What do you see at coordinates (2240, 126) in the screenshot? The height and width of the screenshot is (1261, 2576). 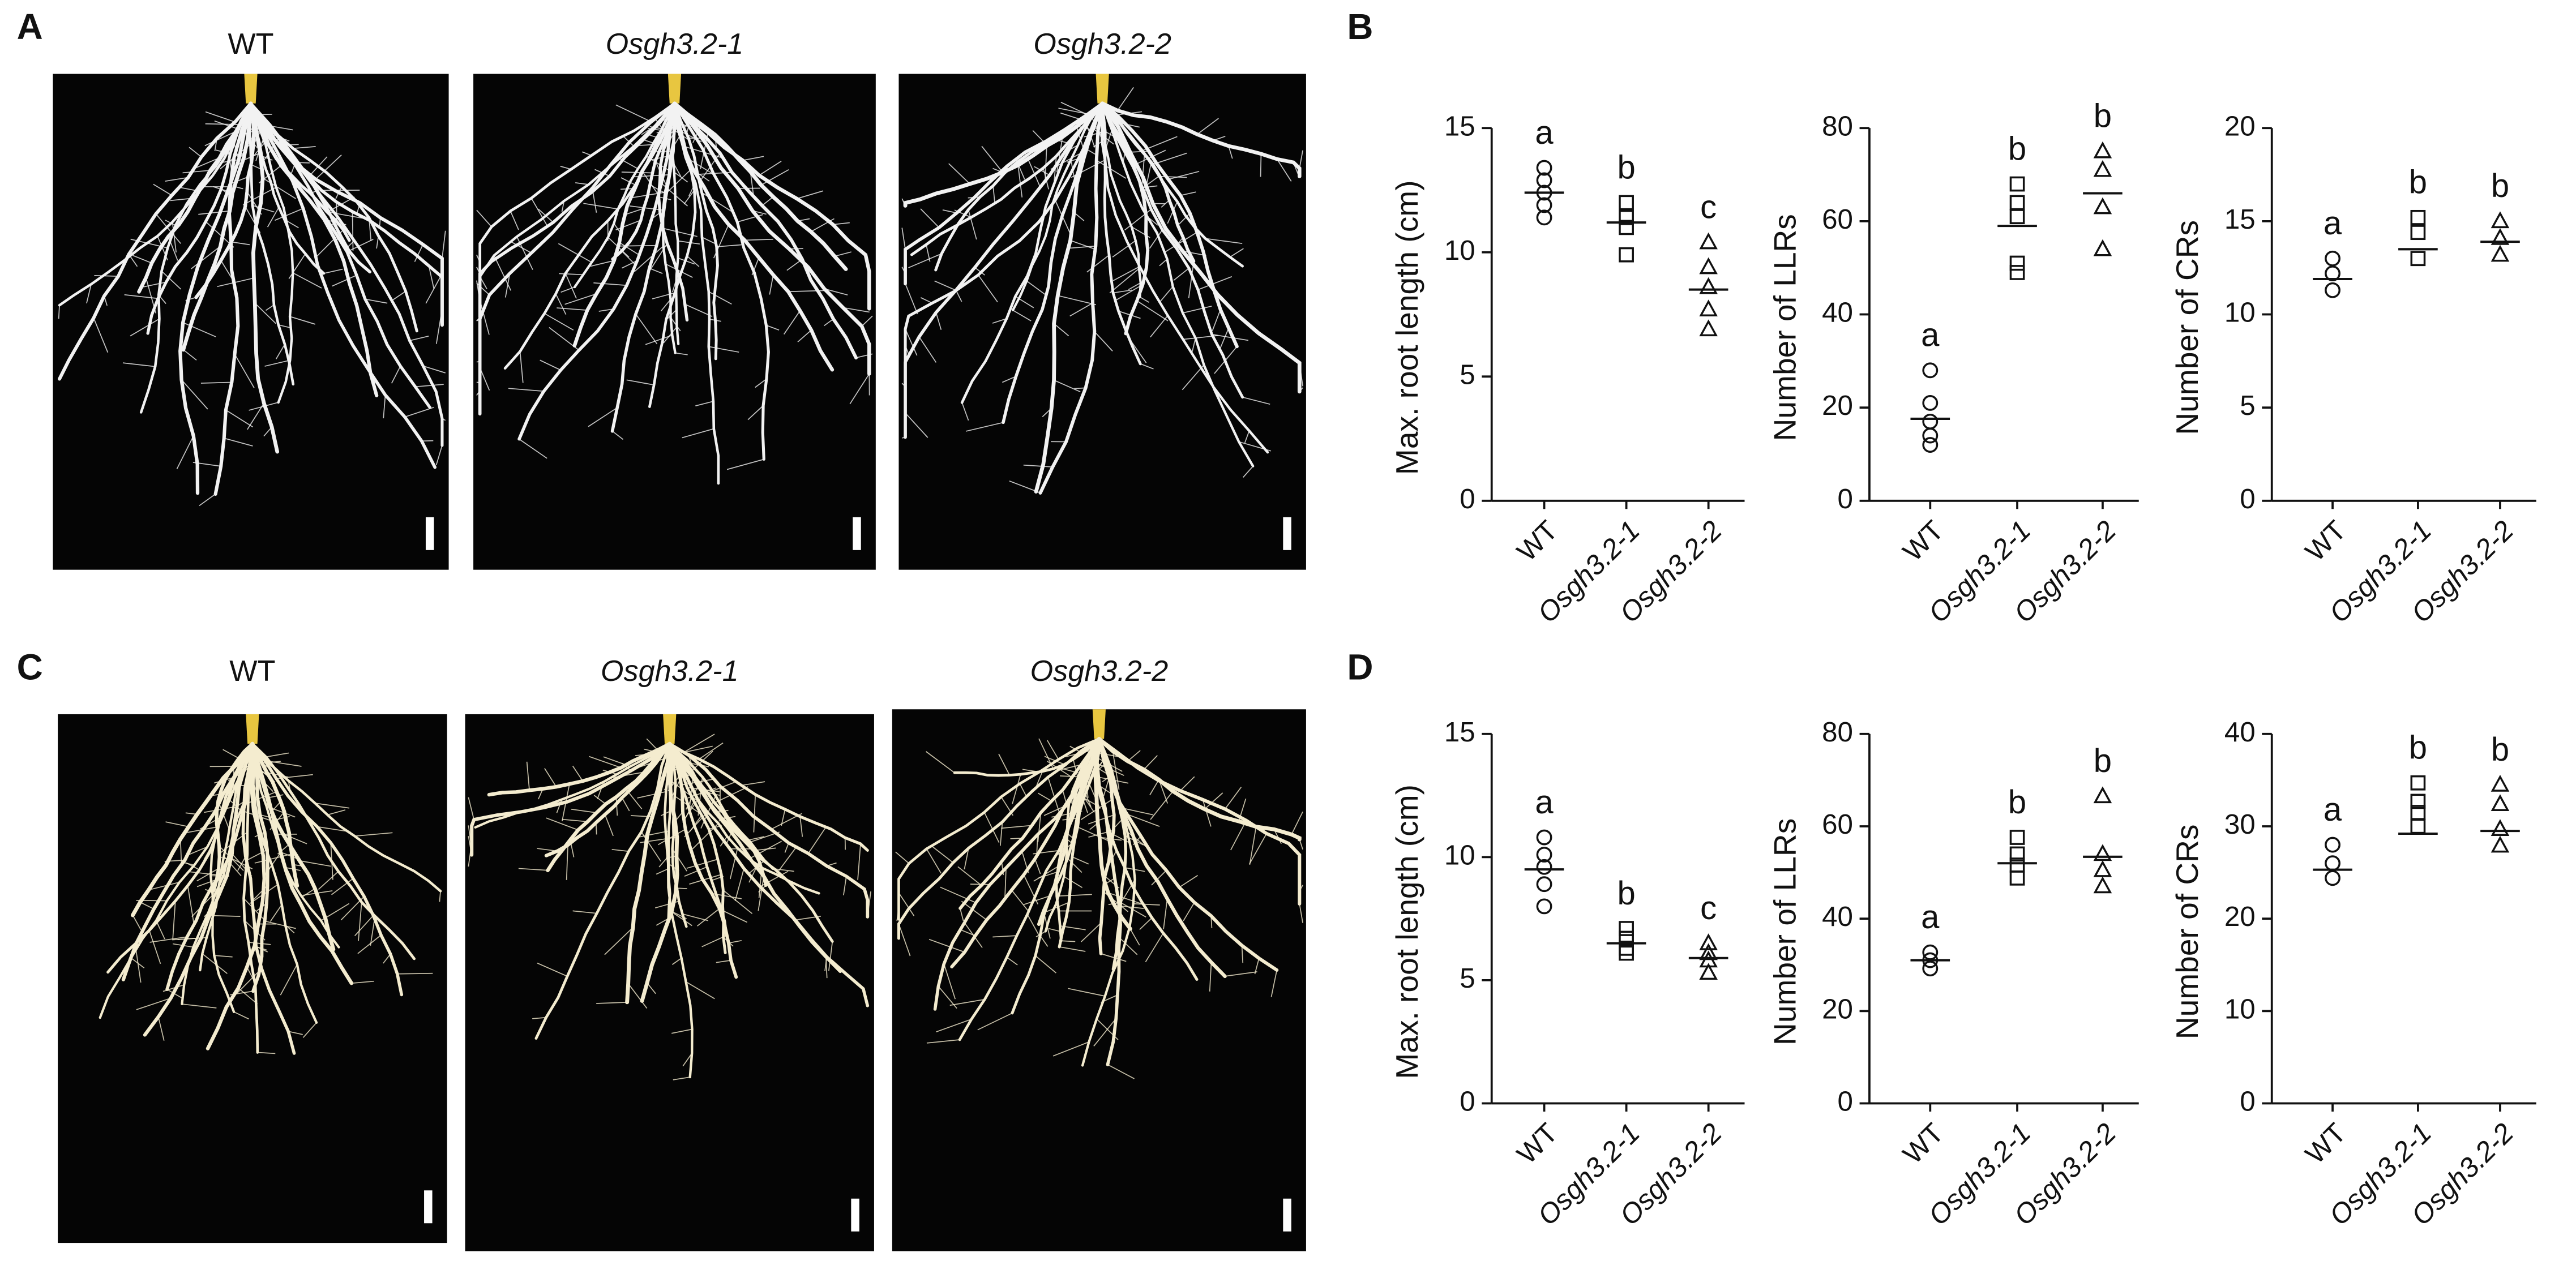 I see `y-tick-label: 20` at bounding box center [2240, 126].